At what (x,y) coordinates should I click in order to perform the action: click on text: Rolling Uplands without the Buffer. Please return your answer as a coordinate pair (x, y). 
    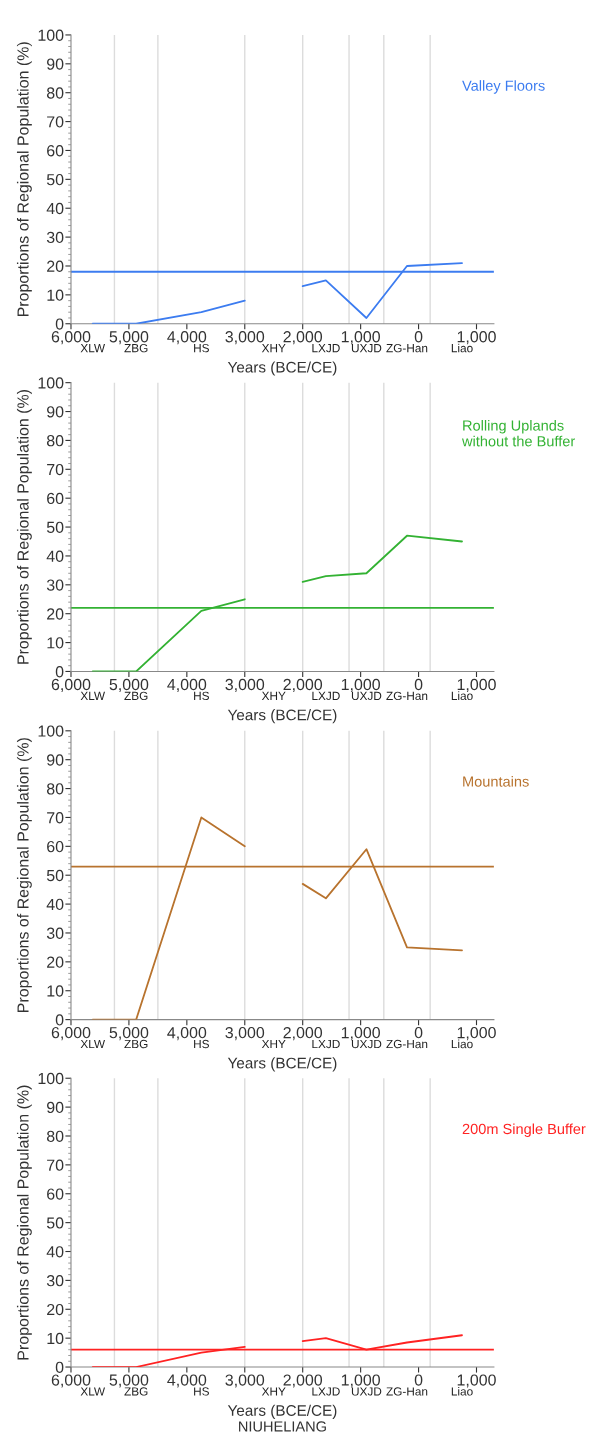
    Looking at the image, I should click on (518, 433).